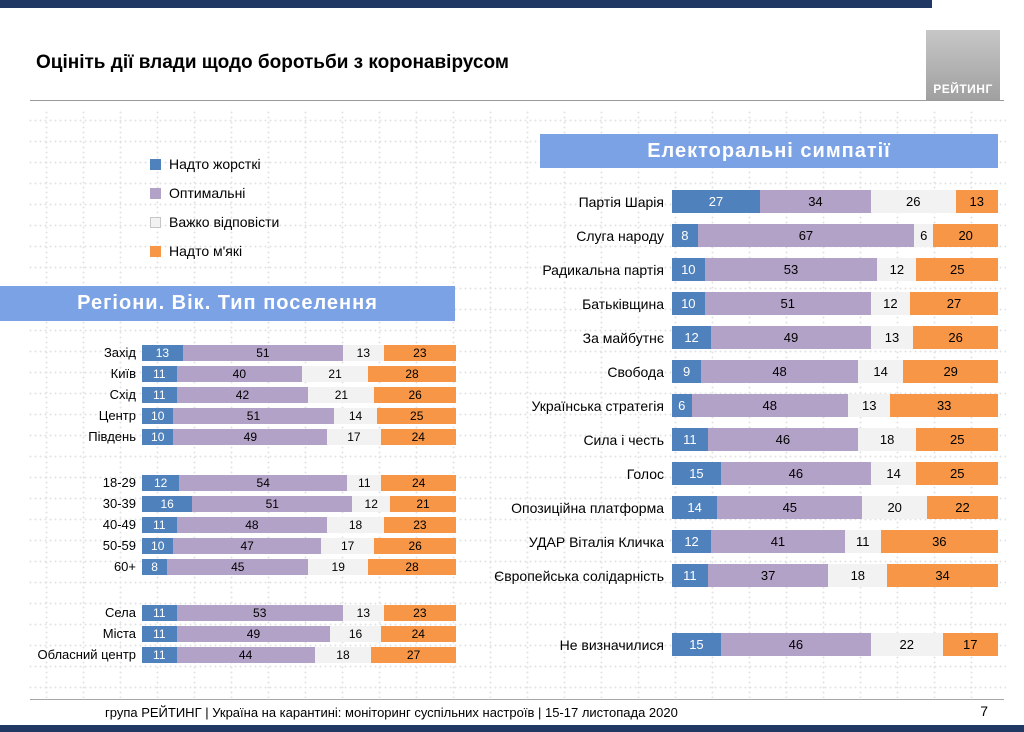 The image size is (1024, 732). What do you see at coordinates (596, 541) in the screenshot?
I see `row-label: УДАР Віталія Кличка` at bounding box center [596, 541].